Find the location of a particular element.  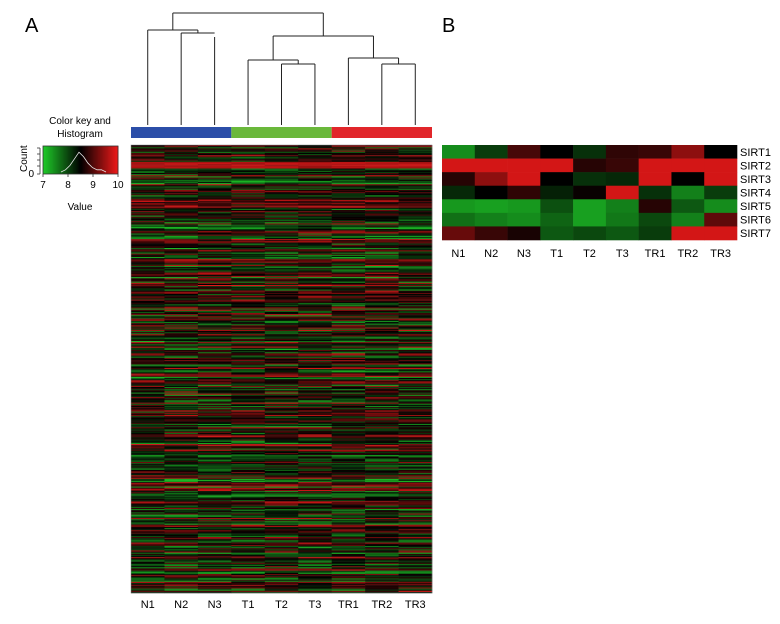

group-color-bar is located at coordinates (281, 132).